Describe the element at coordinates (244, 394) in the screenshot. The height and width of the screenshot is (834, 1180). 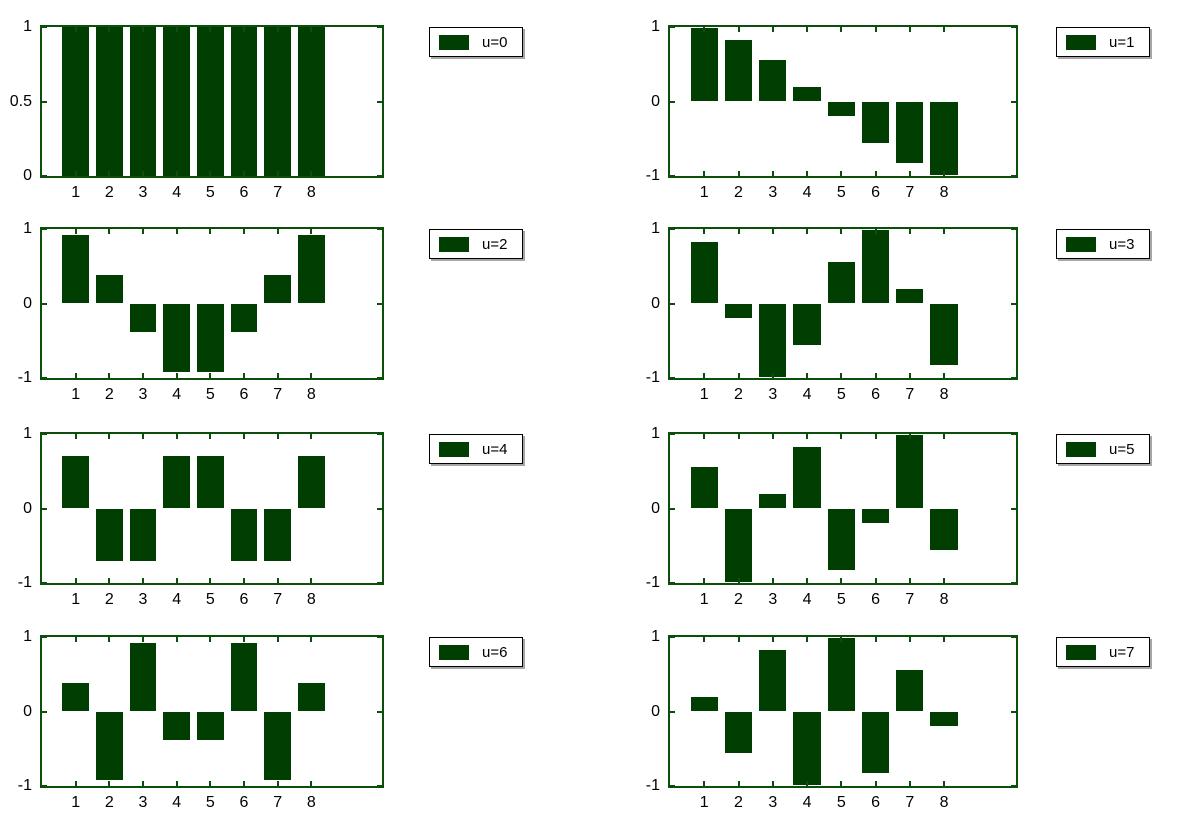
I see `x-tick-label: 6` at that location.